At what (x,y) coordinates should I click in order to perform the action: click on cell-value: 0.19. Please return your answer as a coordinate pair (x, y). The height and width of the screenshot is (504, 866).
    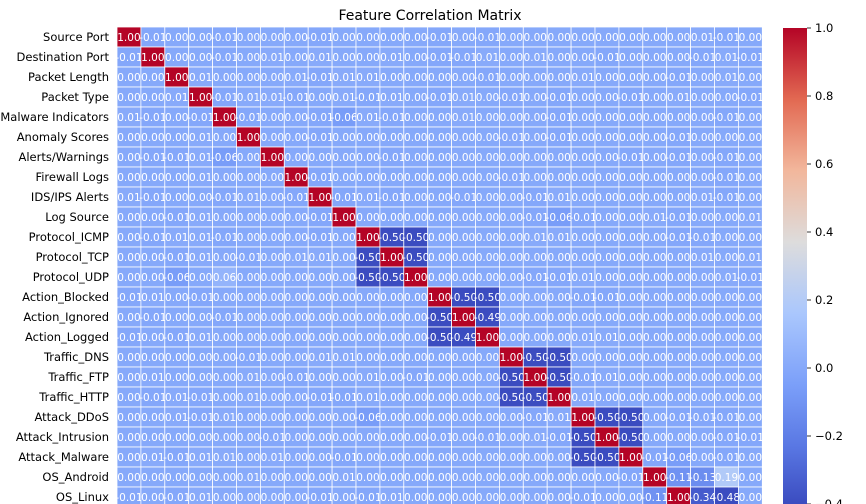
    Looking at the image, I should click on (726, 478).